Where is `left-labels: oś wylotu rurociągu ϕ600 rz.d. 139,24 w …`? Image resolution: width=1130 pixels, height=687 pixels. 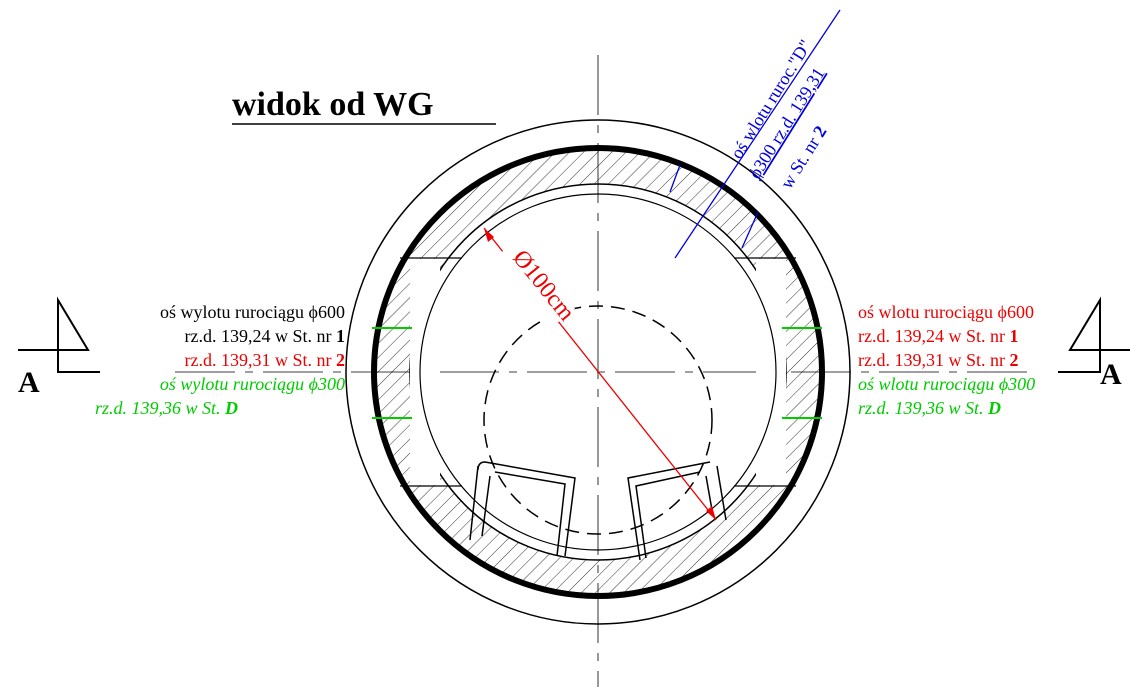 left-labels: oś wylotu rurociągu ϕ600 rz.d. 139,24 w … is located at coordinates (220, 360).